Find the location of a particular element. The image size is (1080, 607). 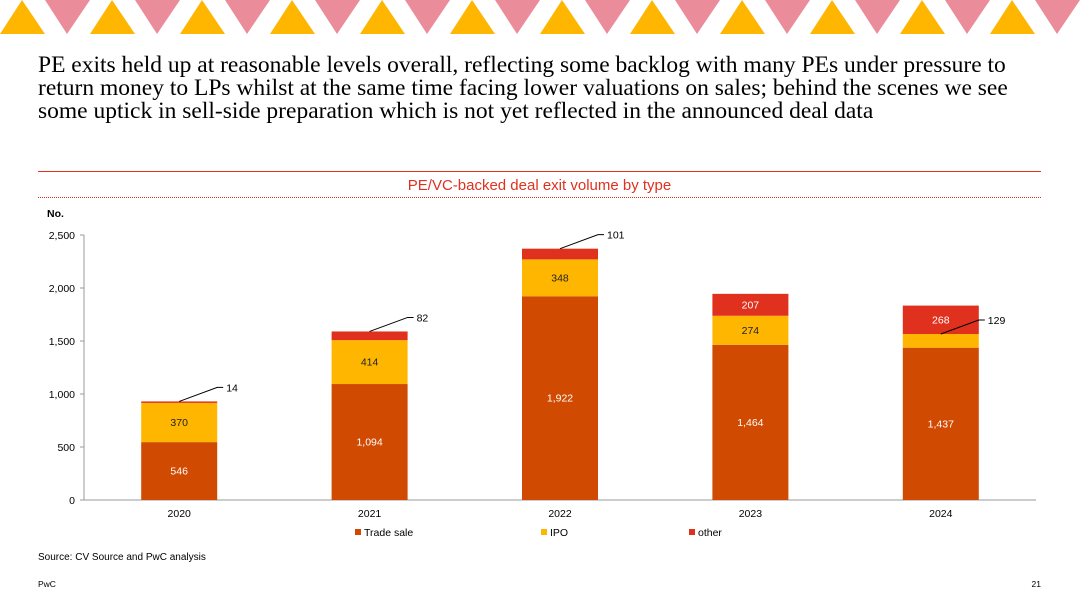

data-label: 129 is located at coordinates (997, 321).